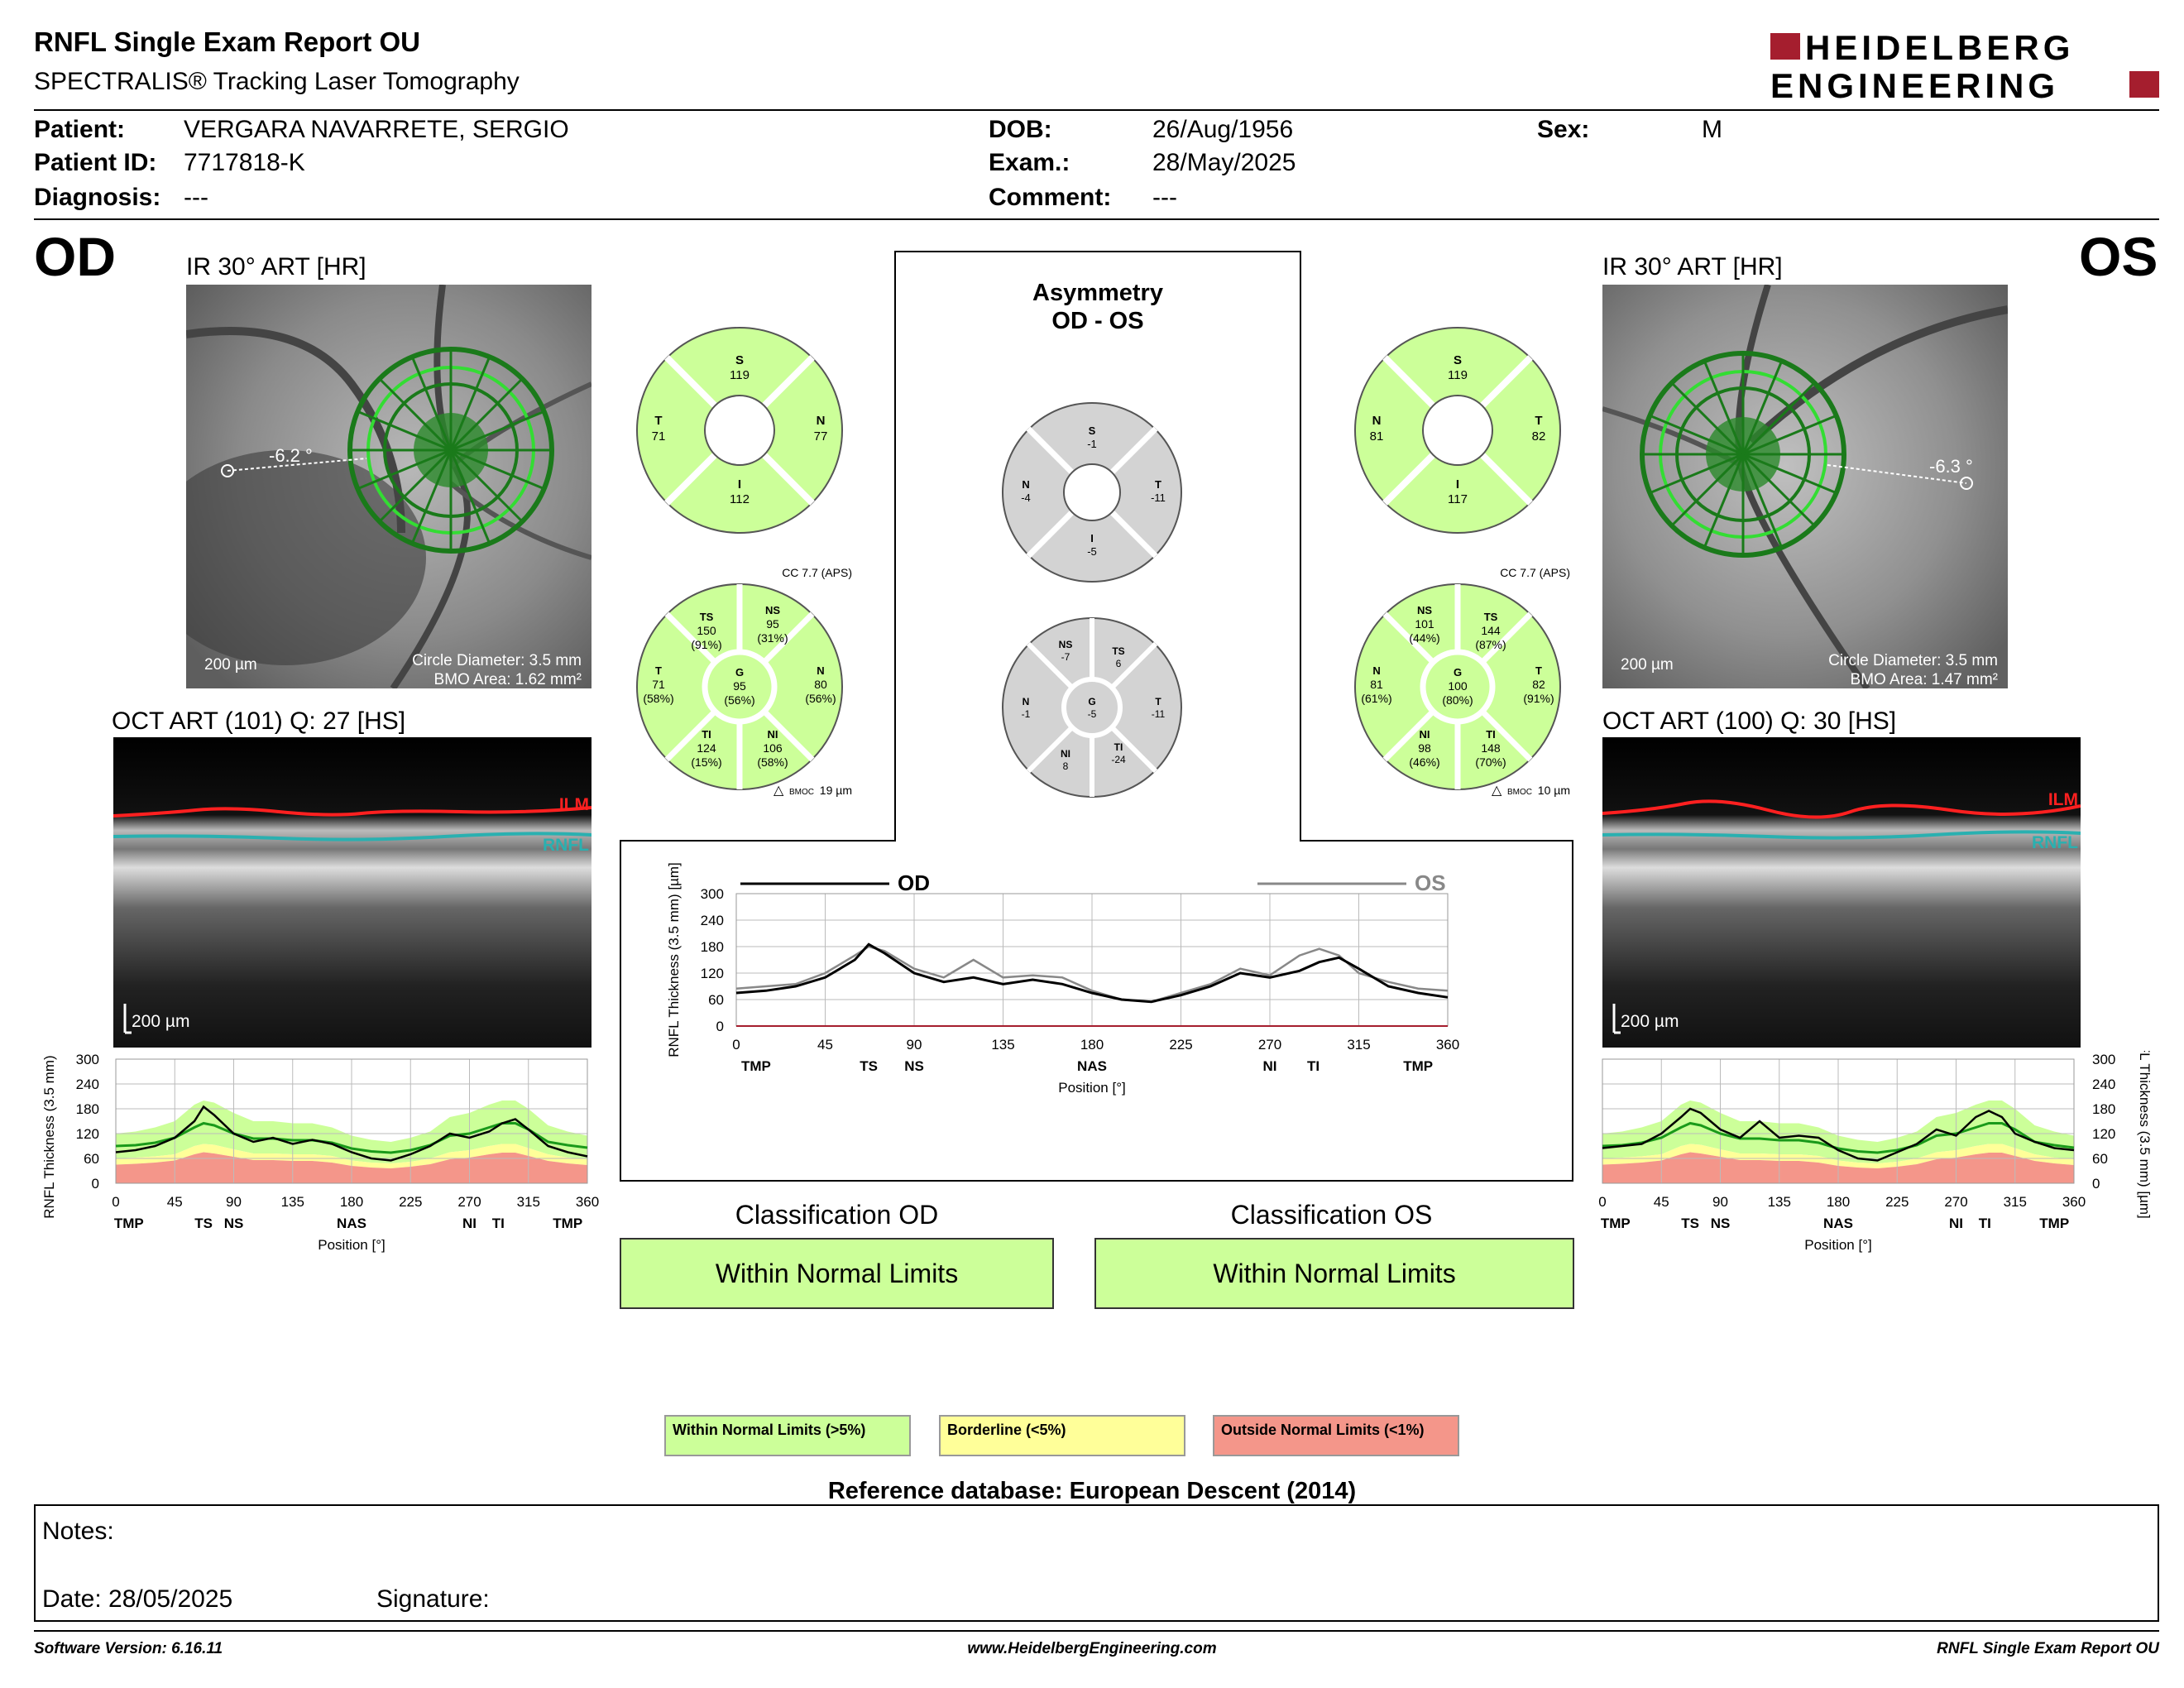  I want to click on asym-ts: 6, so click(1119, 663).